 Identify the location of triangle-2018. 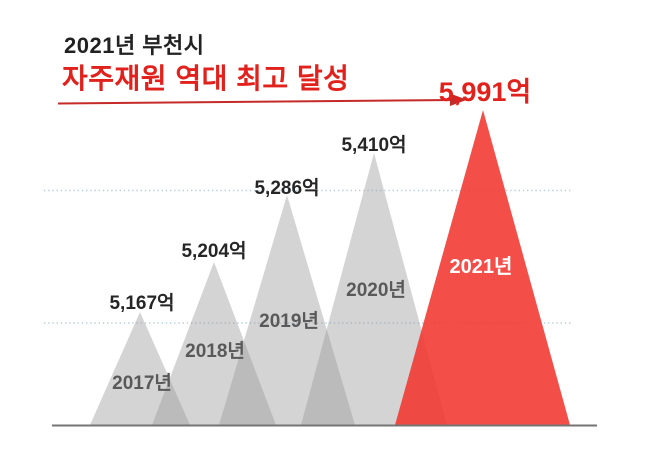
(214, 343).